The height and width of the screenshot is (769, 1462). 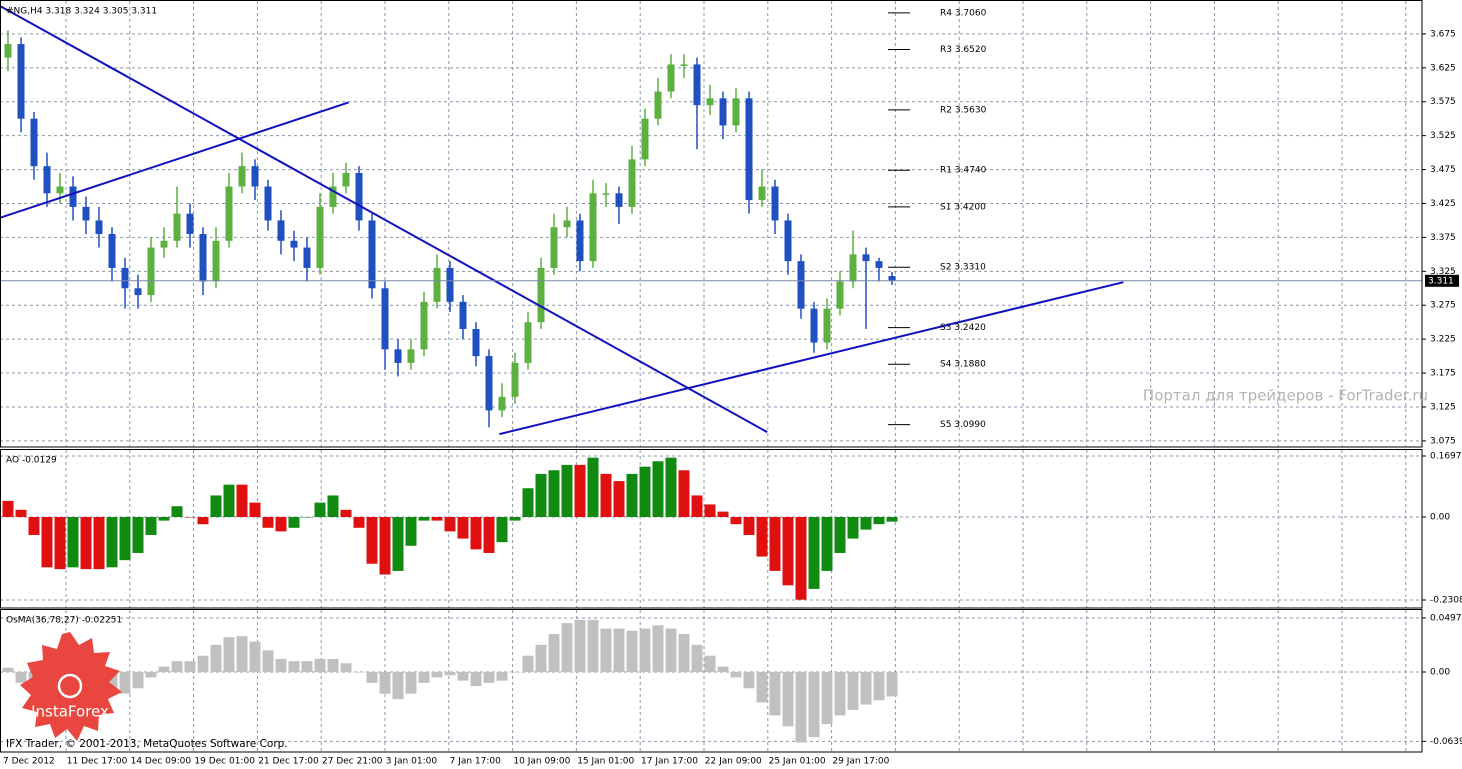 What do you see at coordinates (352, 762) in the screenshot?
I see `x-tick-label: 27 Dec 21:00` at bounding box center [352, 762].